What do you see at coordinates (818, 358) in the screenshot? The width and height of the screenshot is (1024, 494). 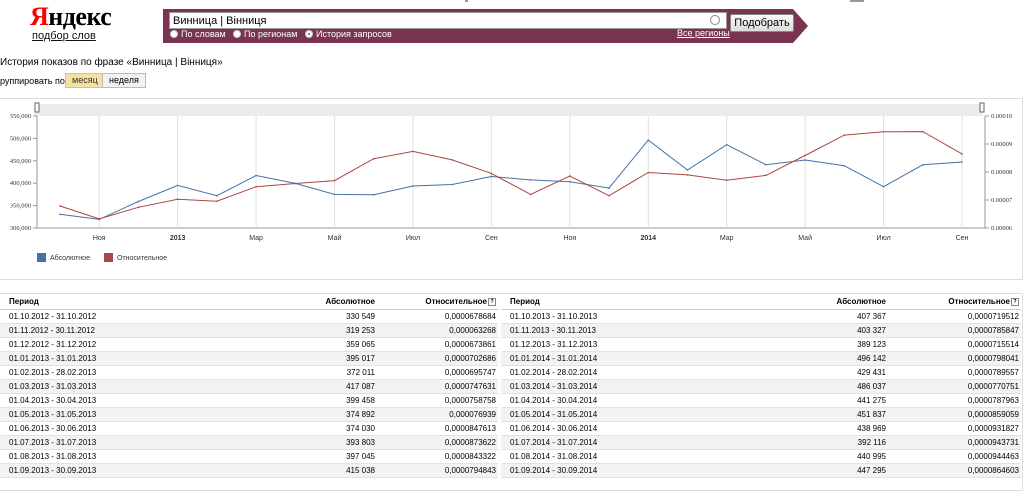 I see `cell-absolute: 496 142` at bounding box center [818, 358].